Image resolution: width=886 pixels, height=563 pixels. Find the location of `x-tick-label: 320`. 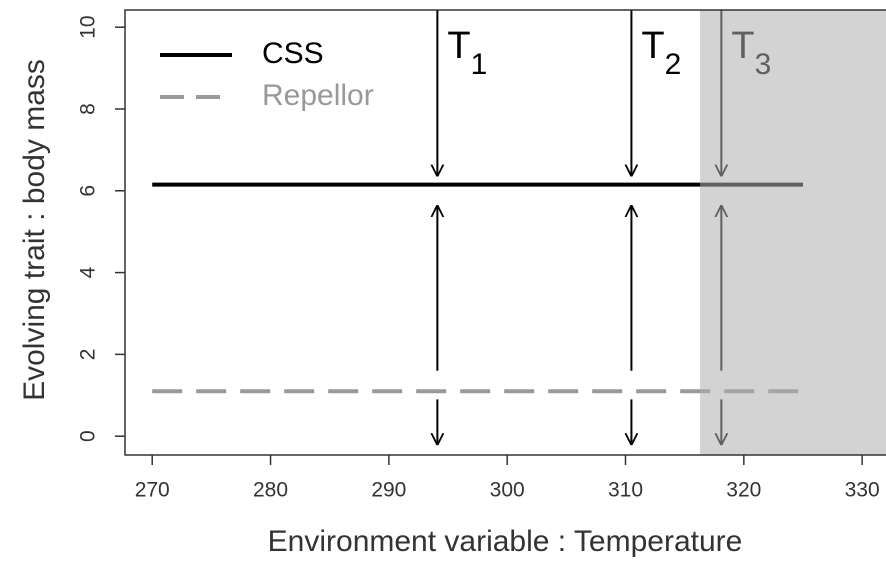

x-tick-label: 320 is located at coordinates (743, 490).